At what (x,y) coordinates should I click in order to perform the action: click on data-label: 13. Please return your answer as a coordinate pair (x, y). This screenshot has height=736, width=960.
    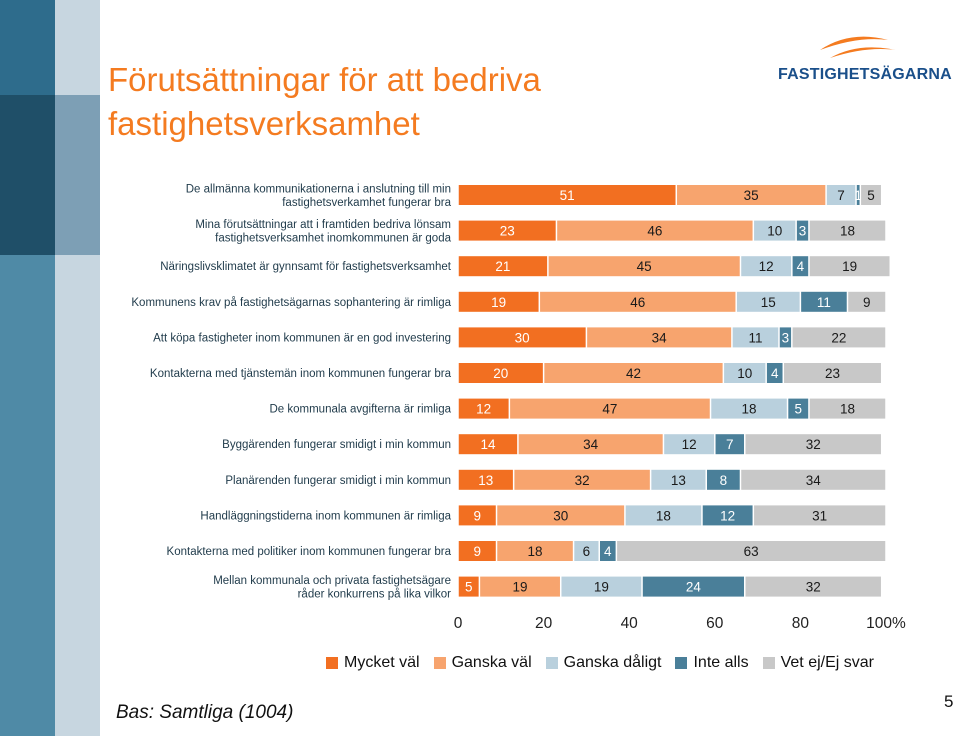
    Looking at the image, I should click on (485, 480).